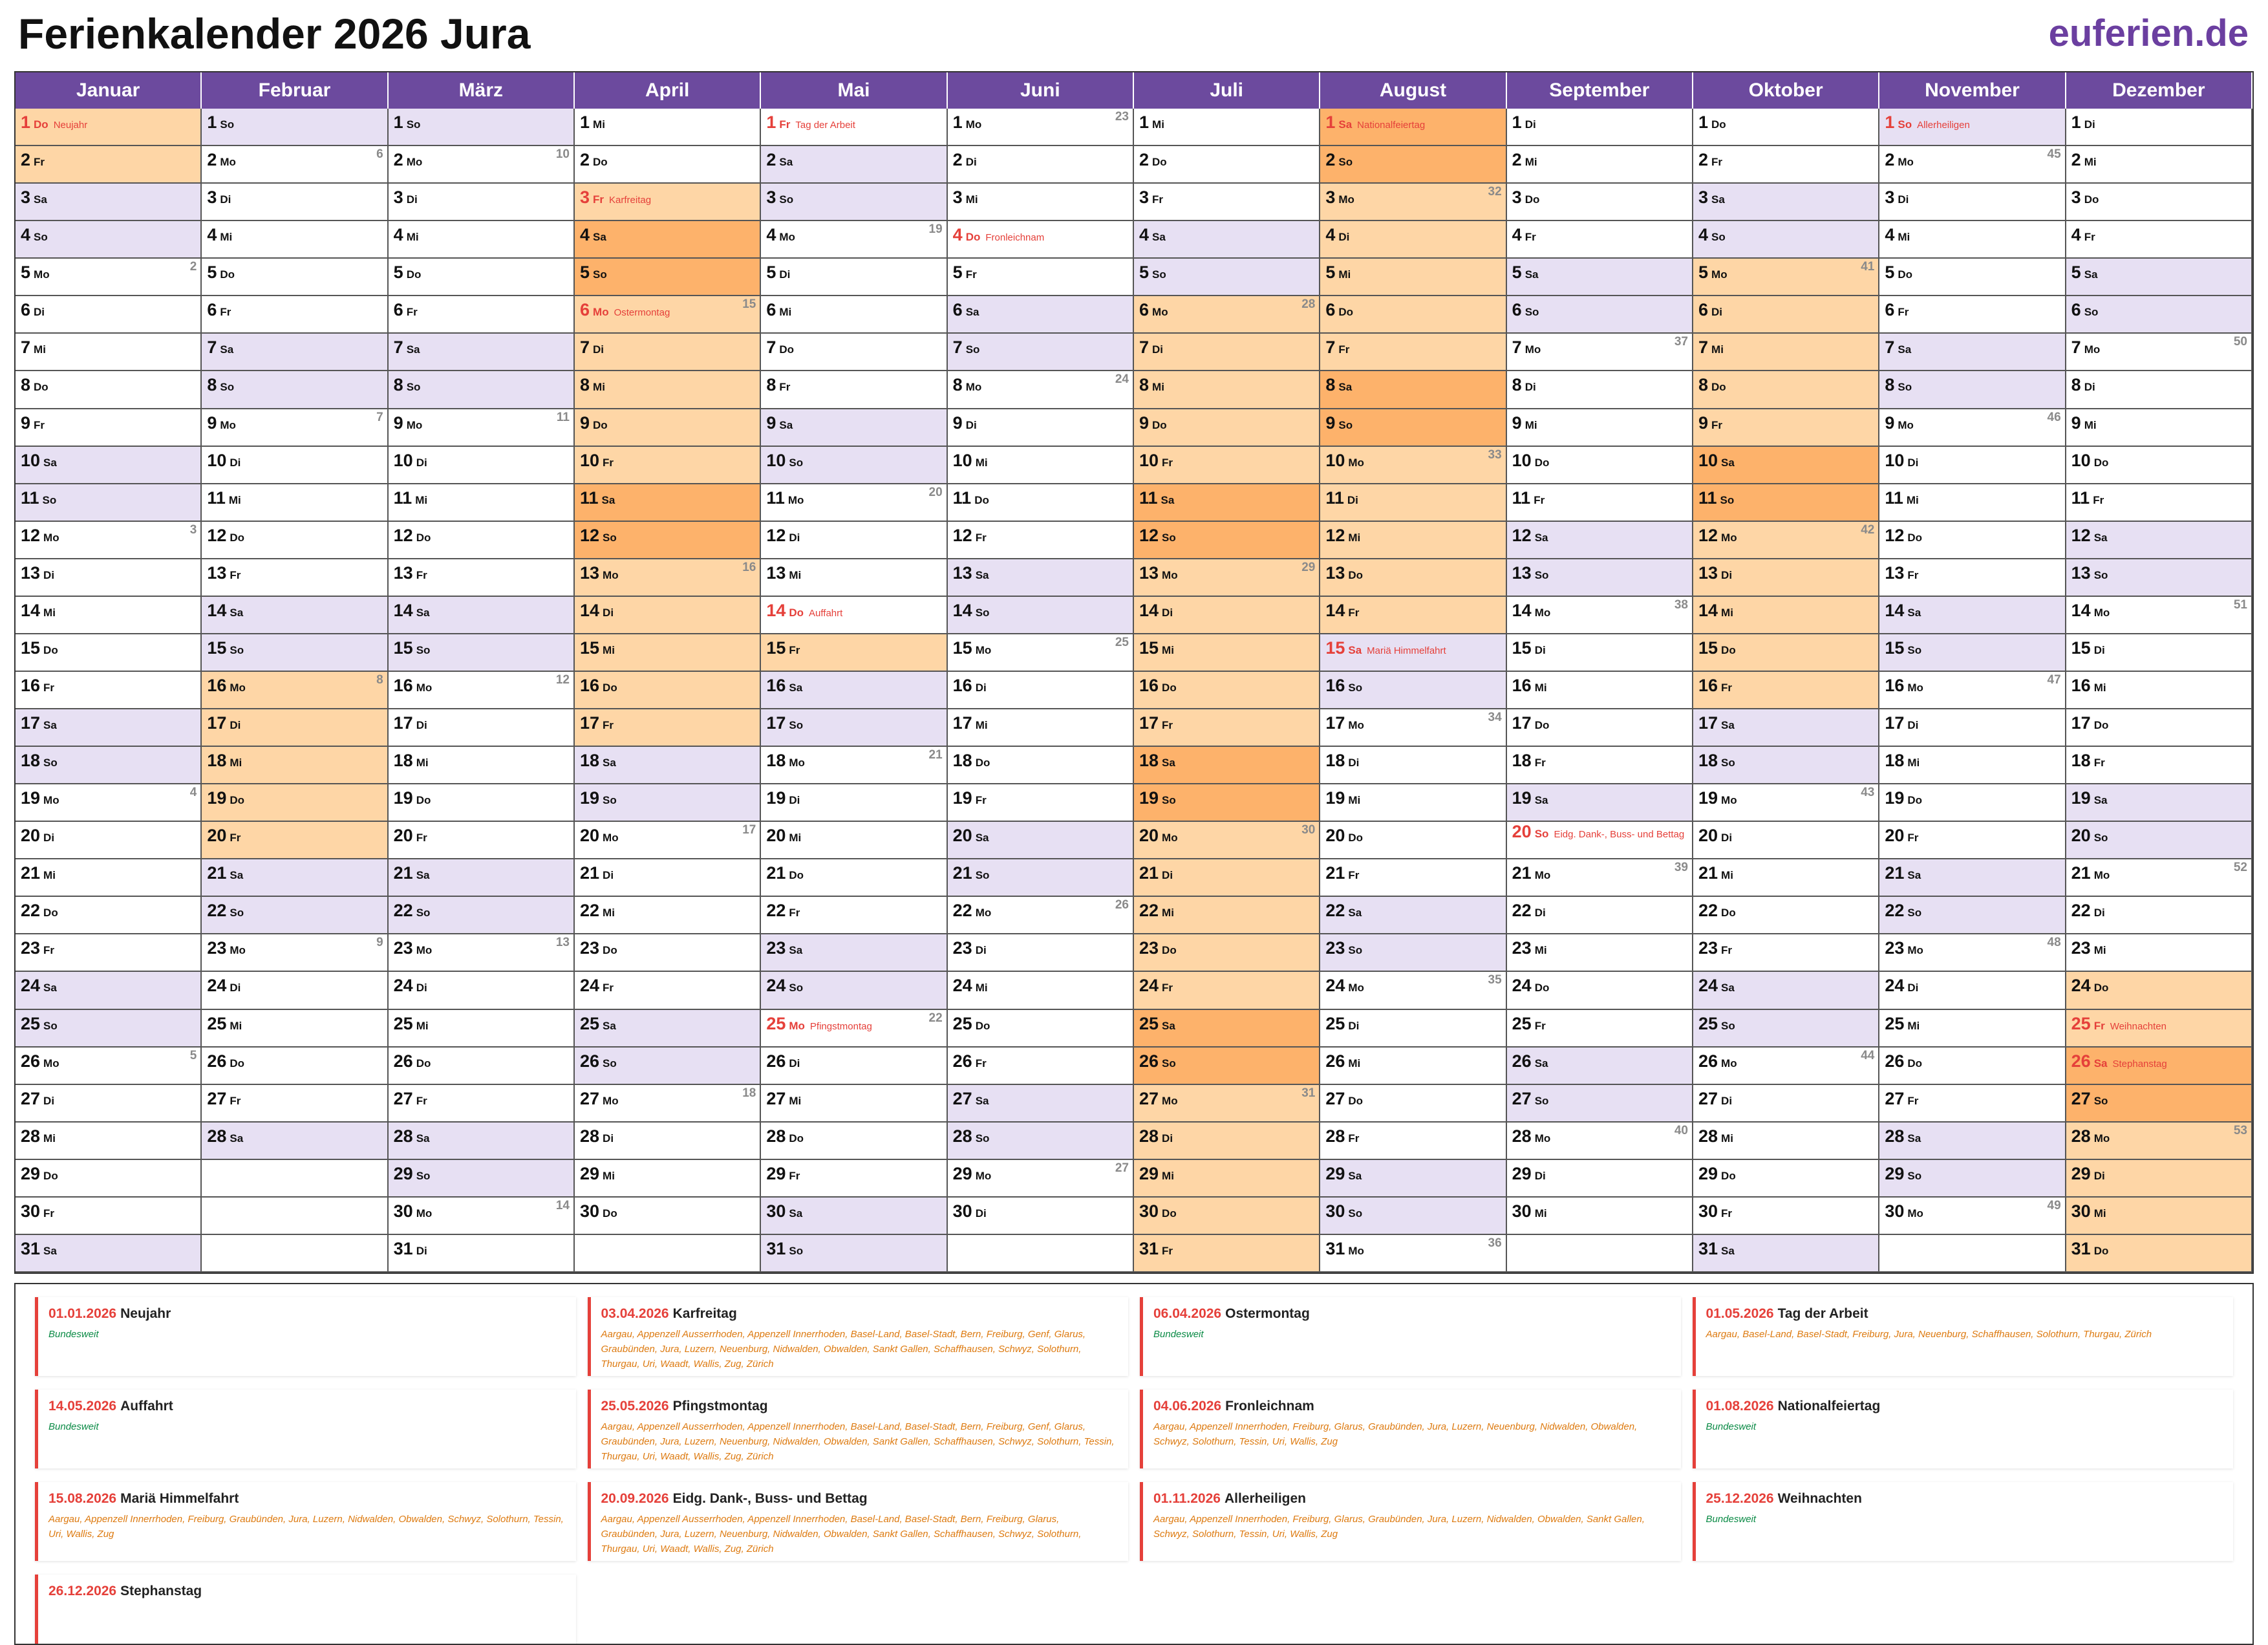 This screenshot has height=1645, width=2268. Describe the element at coordinates (295, 578) in the screenshot. I see `day-cell: 13 Fr` at that location.